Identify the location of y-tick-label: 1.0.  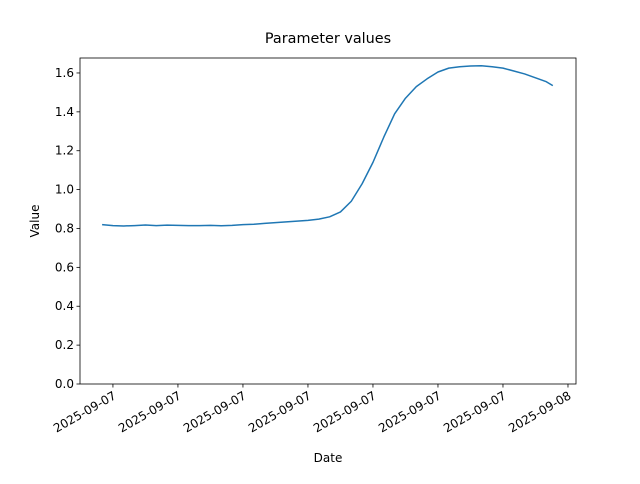
(64, 190).